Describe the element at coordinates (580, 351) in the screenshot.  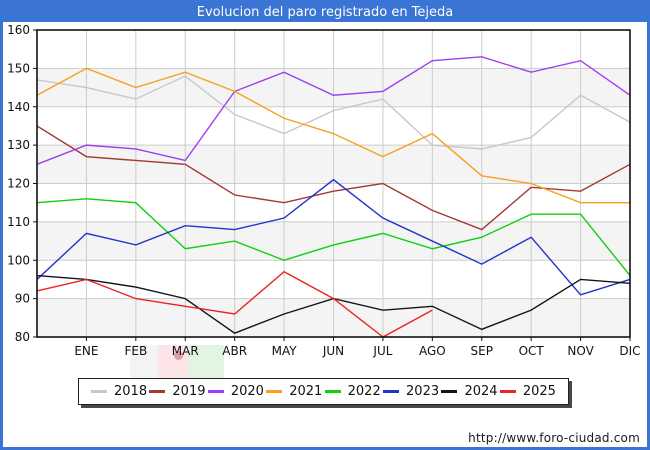
I see `x-label-NOV: NOV` at that location.